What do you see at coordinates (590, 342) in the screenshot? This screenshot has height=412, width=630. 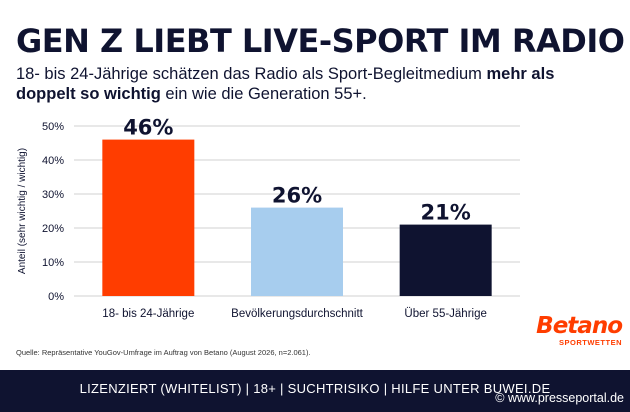 I see `brand-tagline: SPORTWETTEN` at bounding box center [590, 342].